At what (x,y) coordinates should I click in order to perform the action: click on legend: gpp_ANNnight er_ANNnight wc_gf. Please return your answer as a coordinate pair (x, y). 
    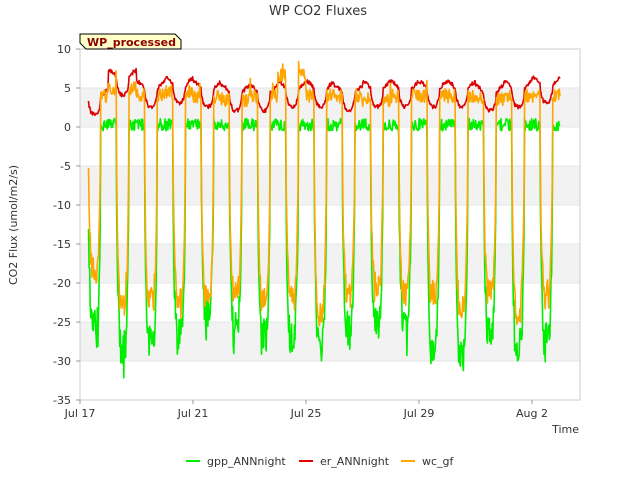
    Looking at the image, I should click on (320, 461).